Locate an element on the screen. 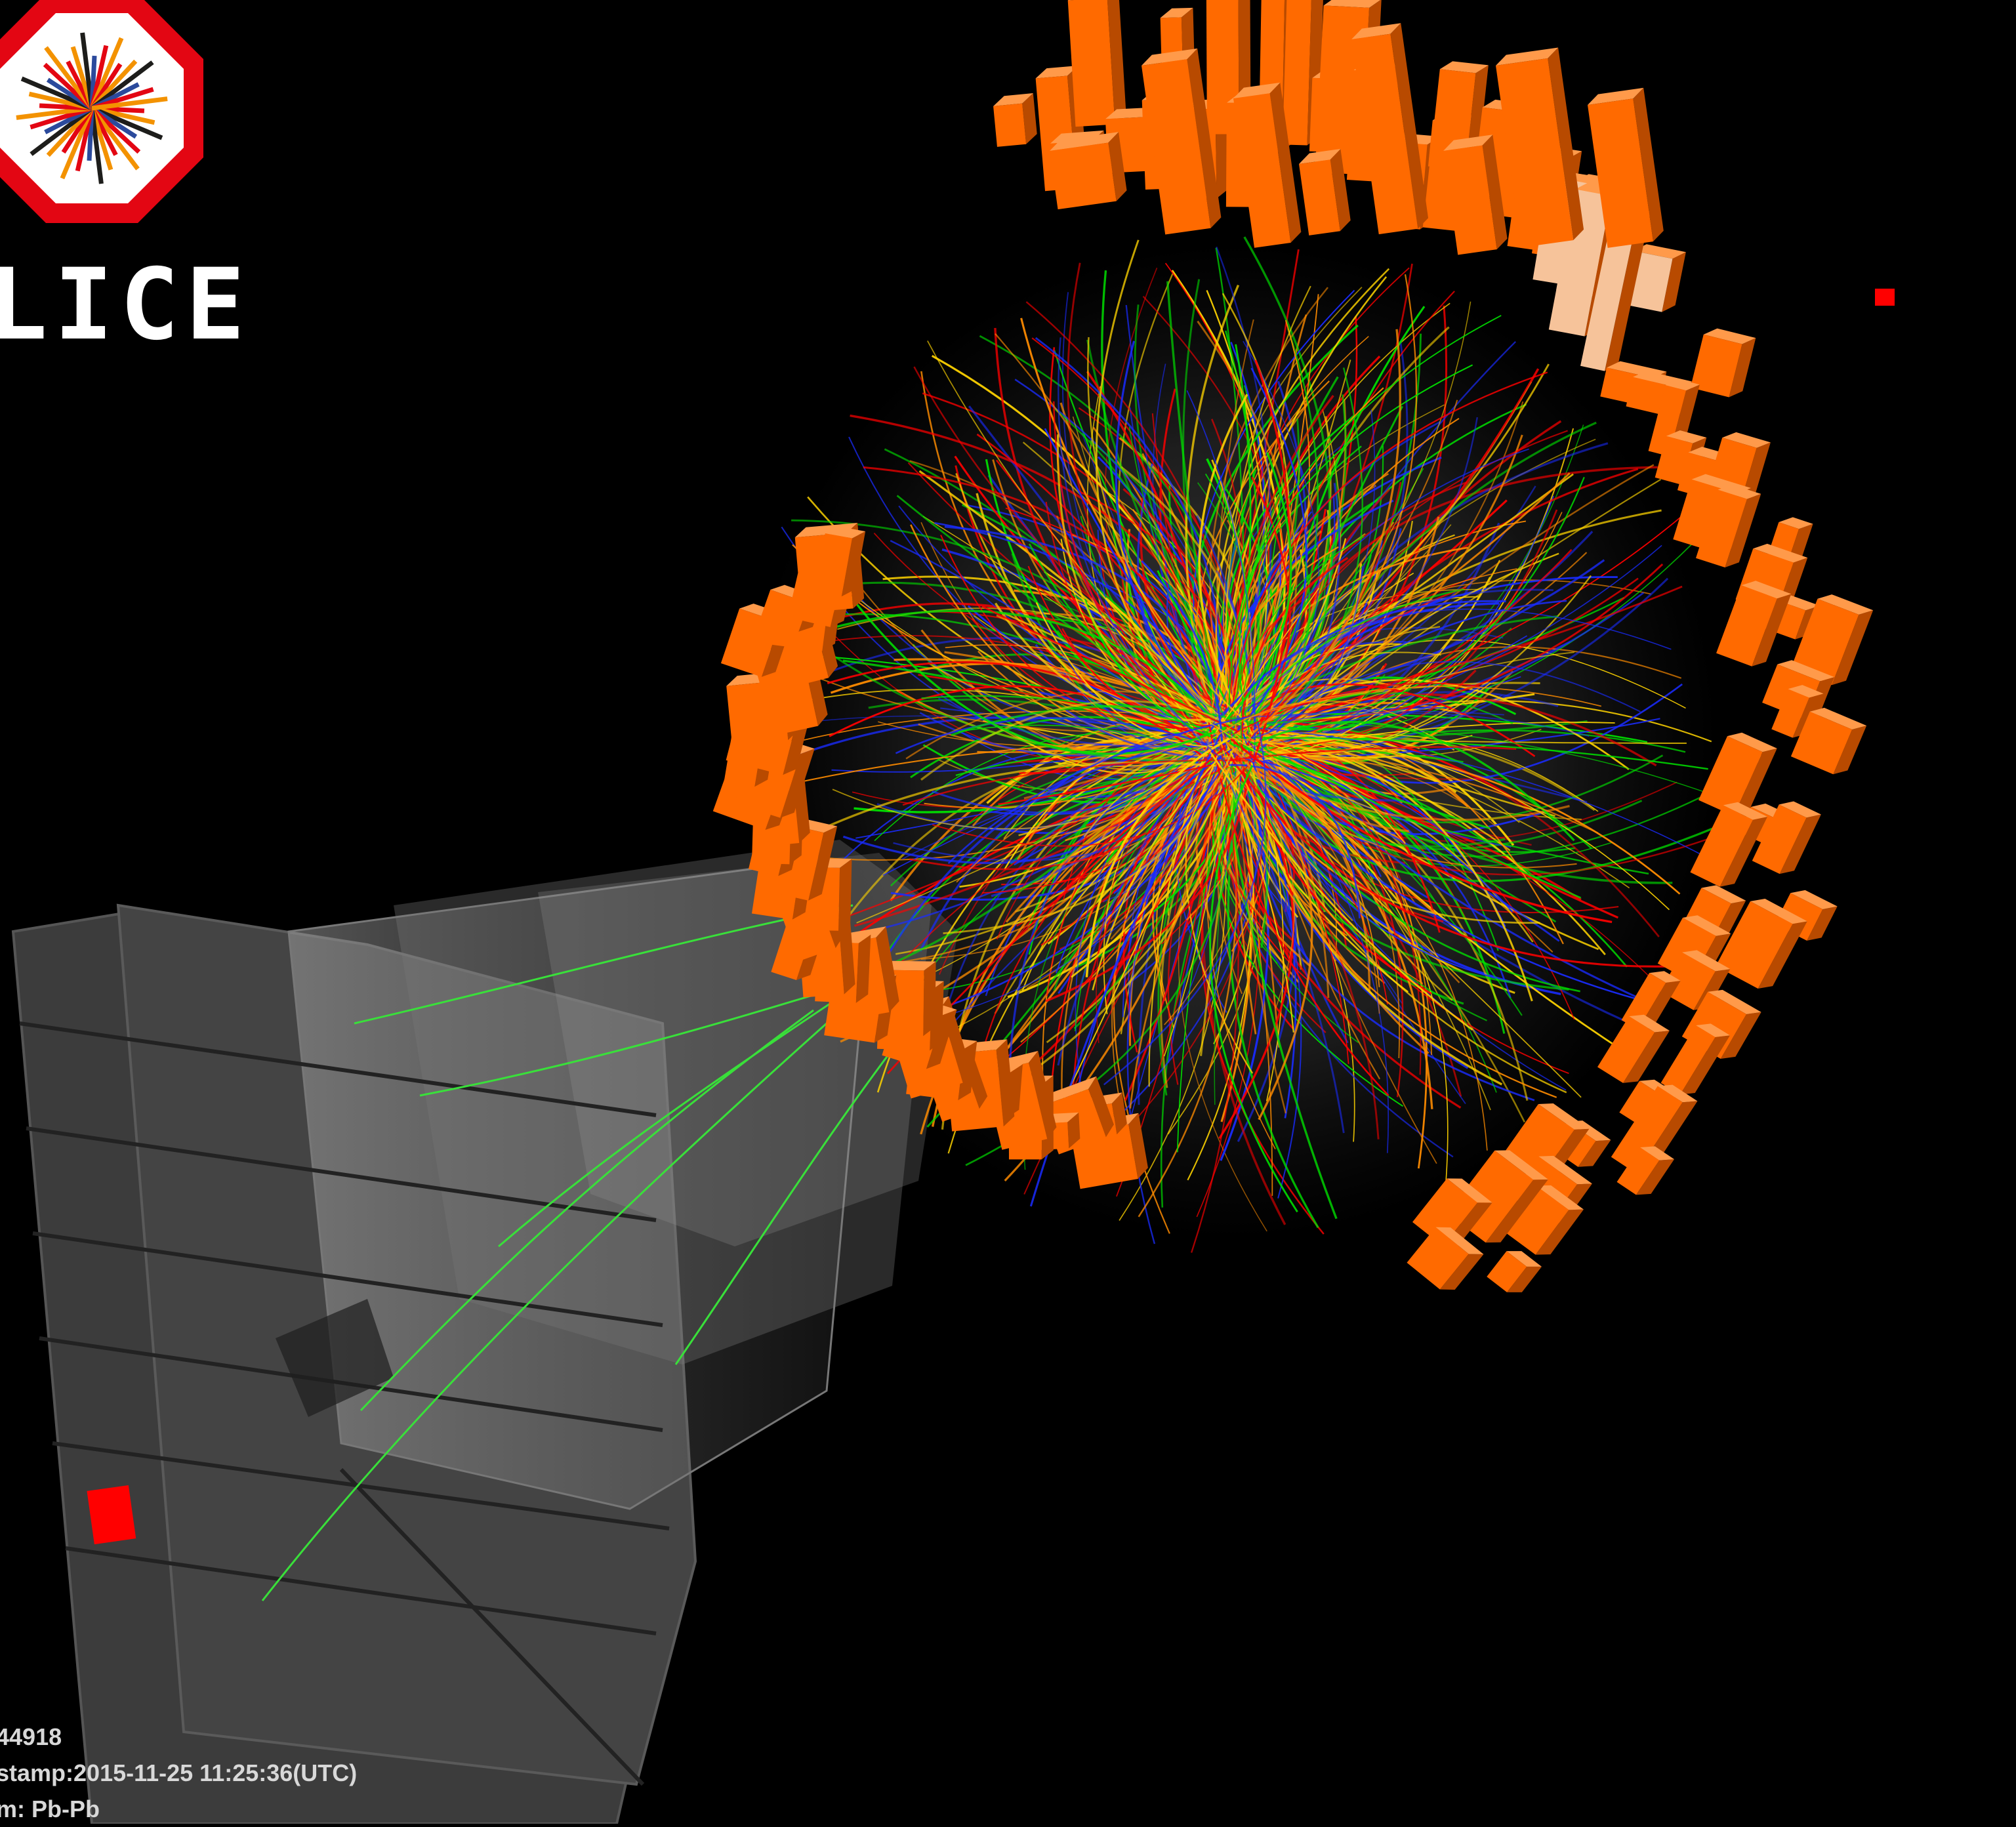  timestamp: stamp:2015-11-25 11:25:36(UTC) is located at coordinates (179, 1772).